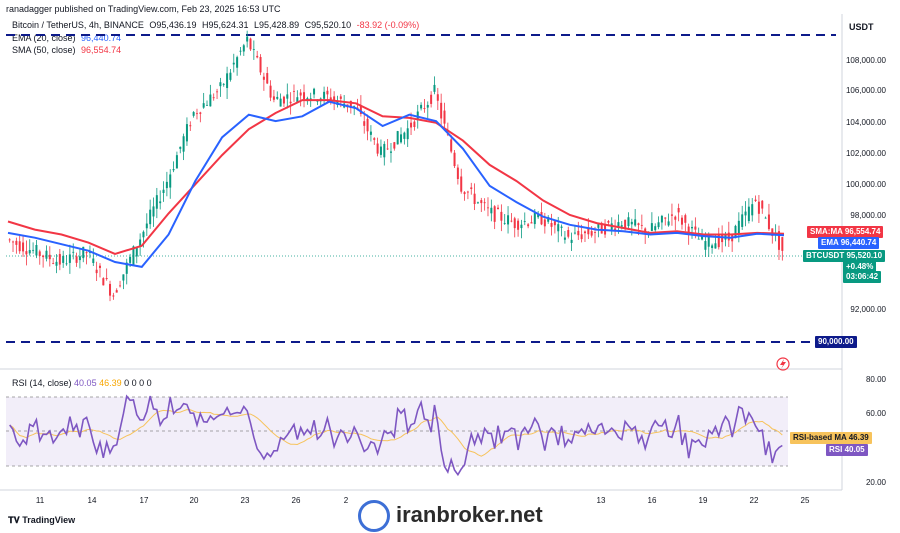 This screenshot has height=533, width=900. I want to click on last-price-tag: BTCUSDT 95,520.10, so click(844, 256).